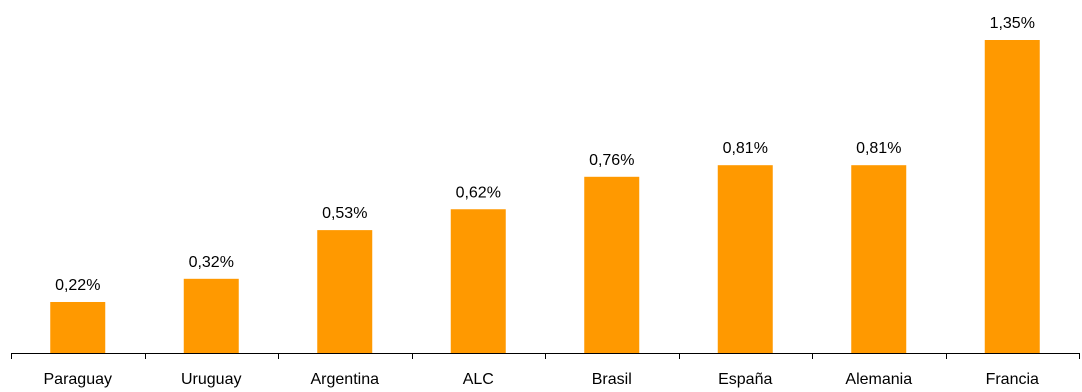 This screenshot has height=392, width=1082. What do you see at coordinates (211, 379) in the screenshot?
I see `x-tick-label: Uruguay` at bounding box center [211, 379].